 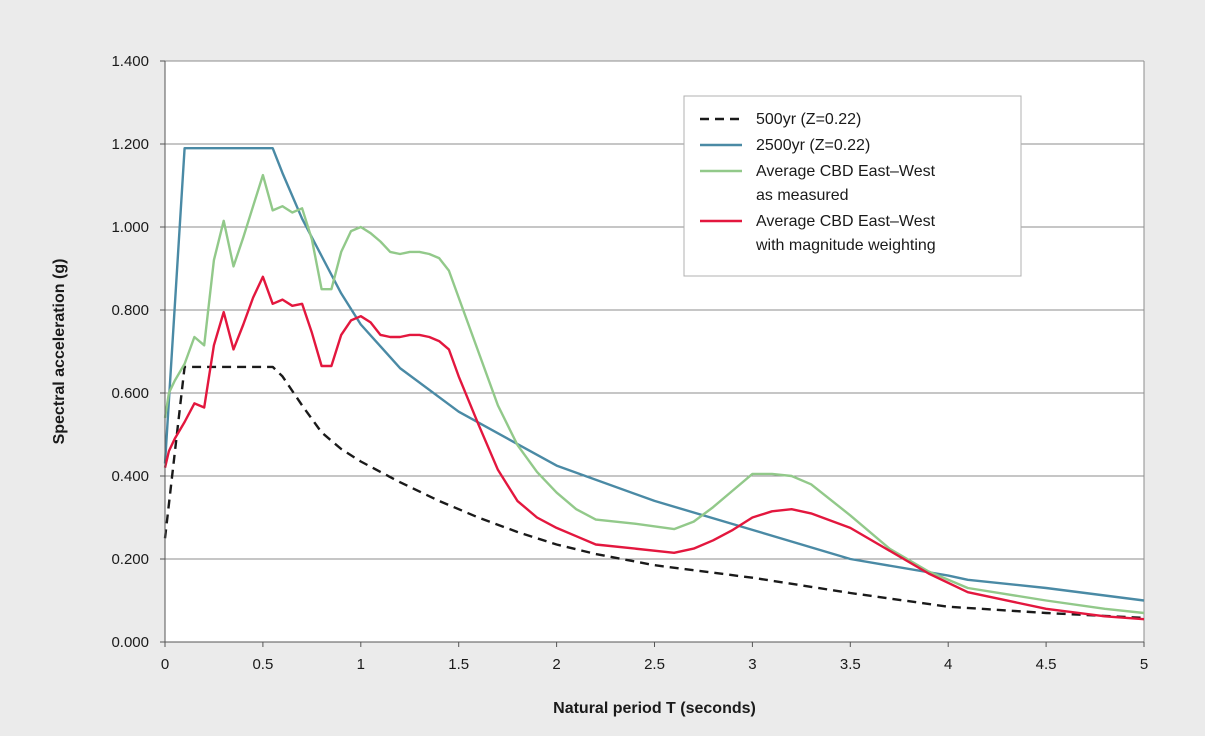 I want to click on y-axis-title: Spectral acceleration (g), so click(x=59, y=352).